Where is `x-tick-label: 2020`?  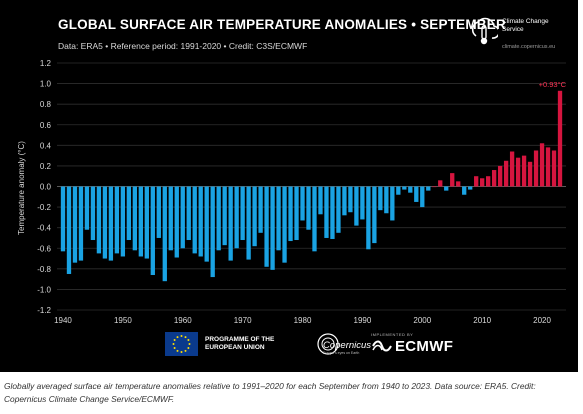 x-tick-label: 2020 is located at coordinates (542, 320).